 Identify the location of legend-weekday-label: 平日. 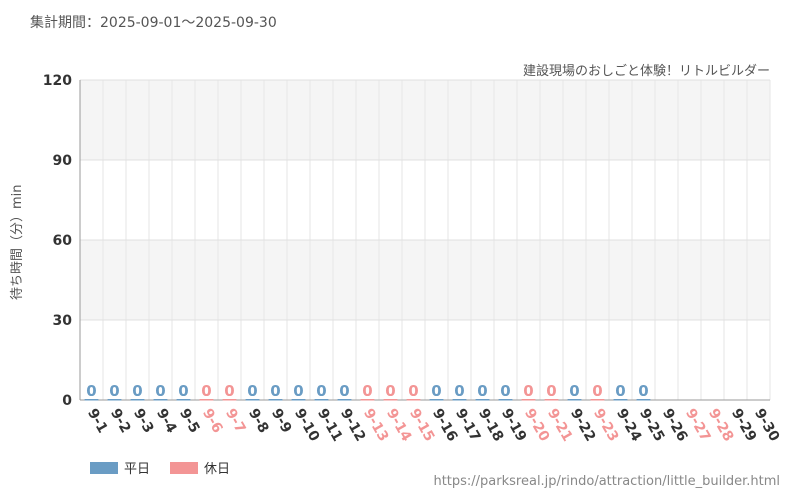
(137, 469).